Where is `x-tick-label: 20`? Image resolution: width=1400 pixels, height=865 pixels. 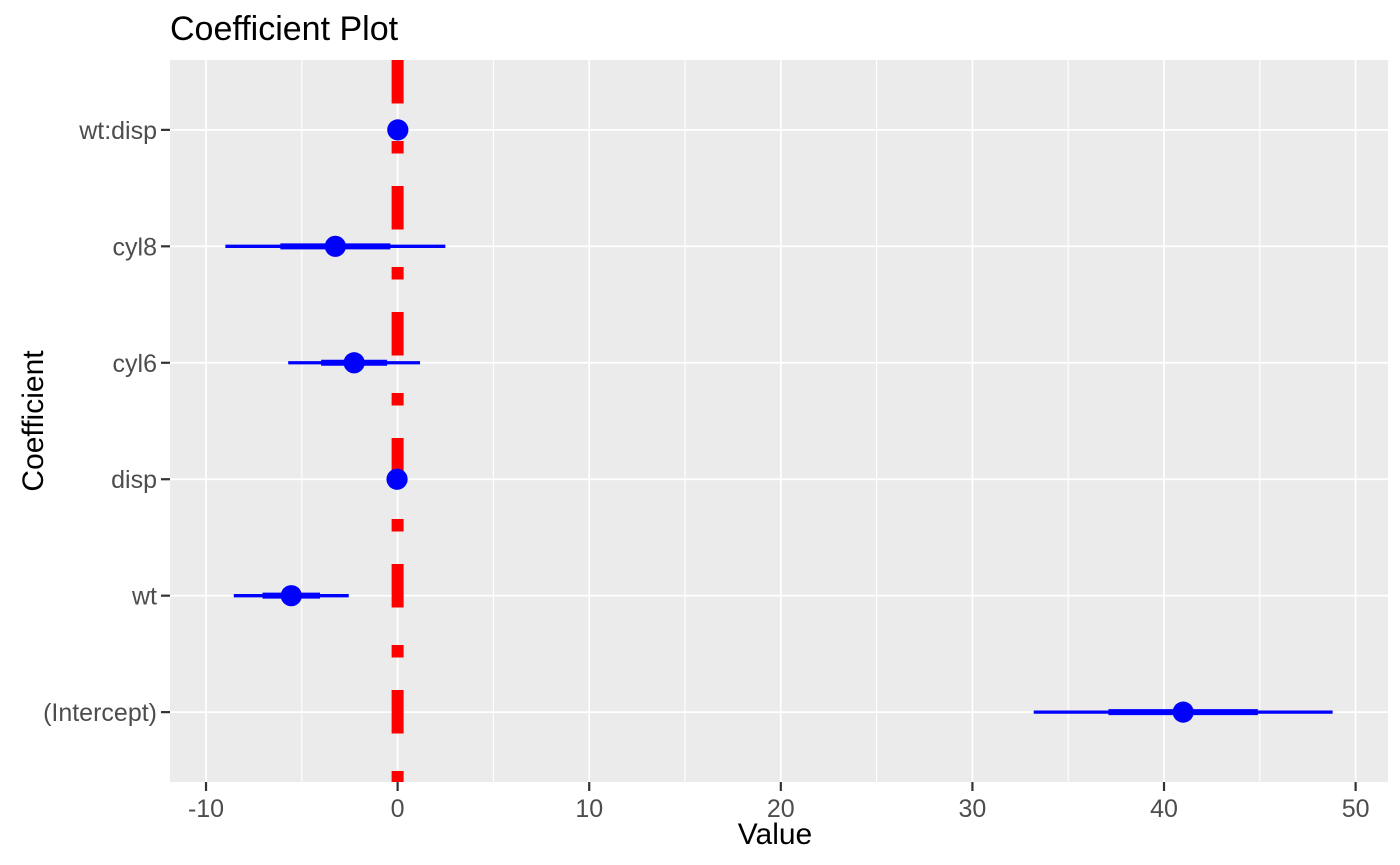 x-tick-label: 20 is located at coordinates (781, 809).